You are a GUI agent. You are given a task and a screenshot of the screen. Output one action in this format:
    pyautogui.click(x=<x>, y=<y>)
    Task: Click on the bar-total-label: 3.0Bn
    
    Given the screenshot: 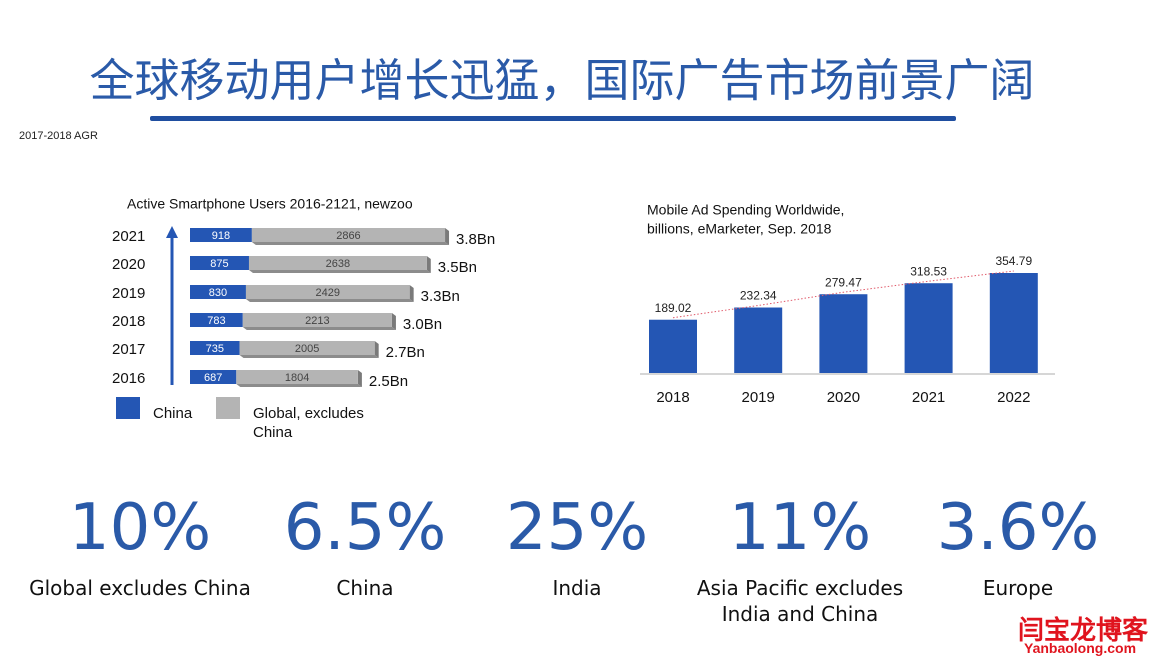 What is the action you would take?
    pyautogui.click(x=422, y=324)
    